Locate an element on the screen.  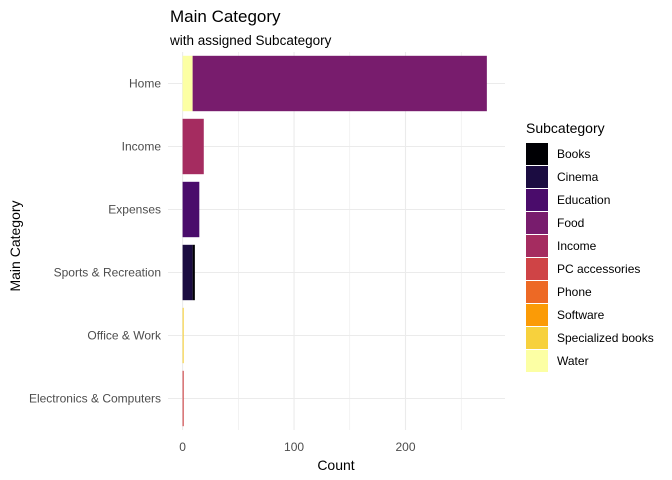
legend-label: Education is located at coordinates (583, 200).